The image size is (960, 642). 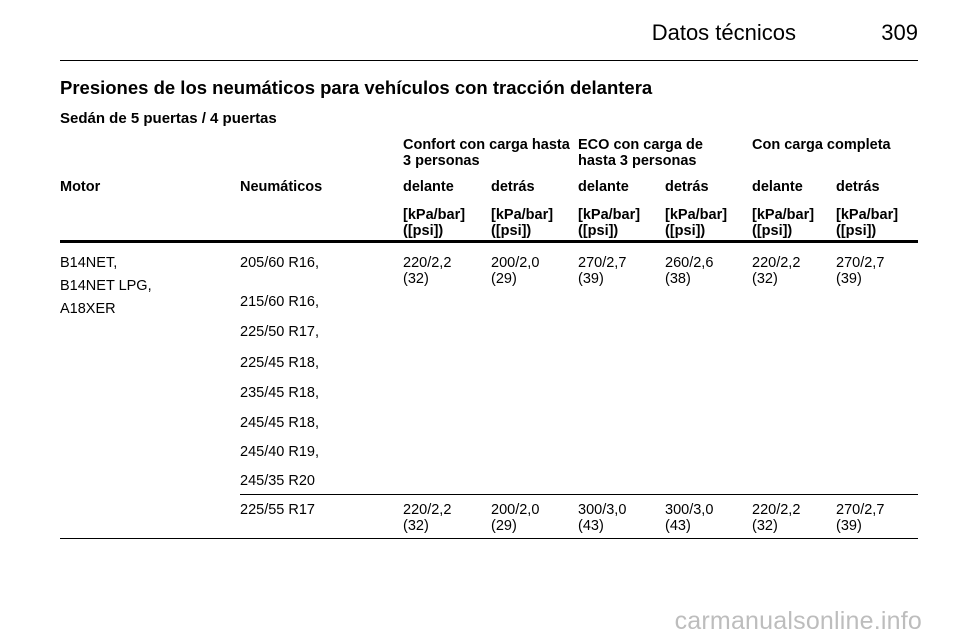 What do you see at coordinates (106, 286) in the screenshot?
I see `engine-label: B14NET LPG,` at bounding box center [106, 286].